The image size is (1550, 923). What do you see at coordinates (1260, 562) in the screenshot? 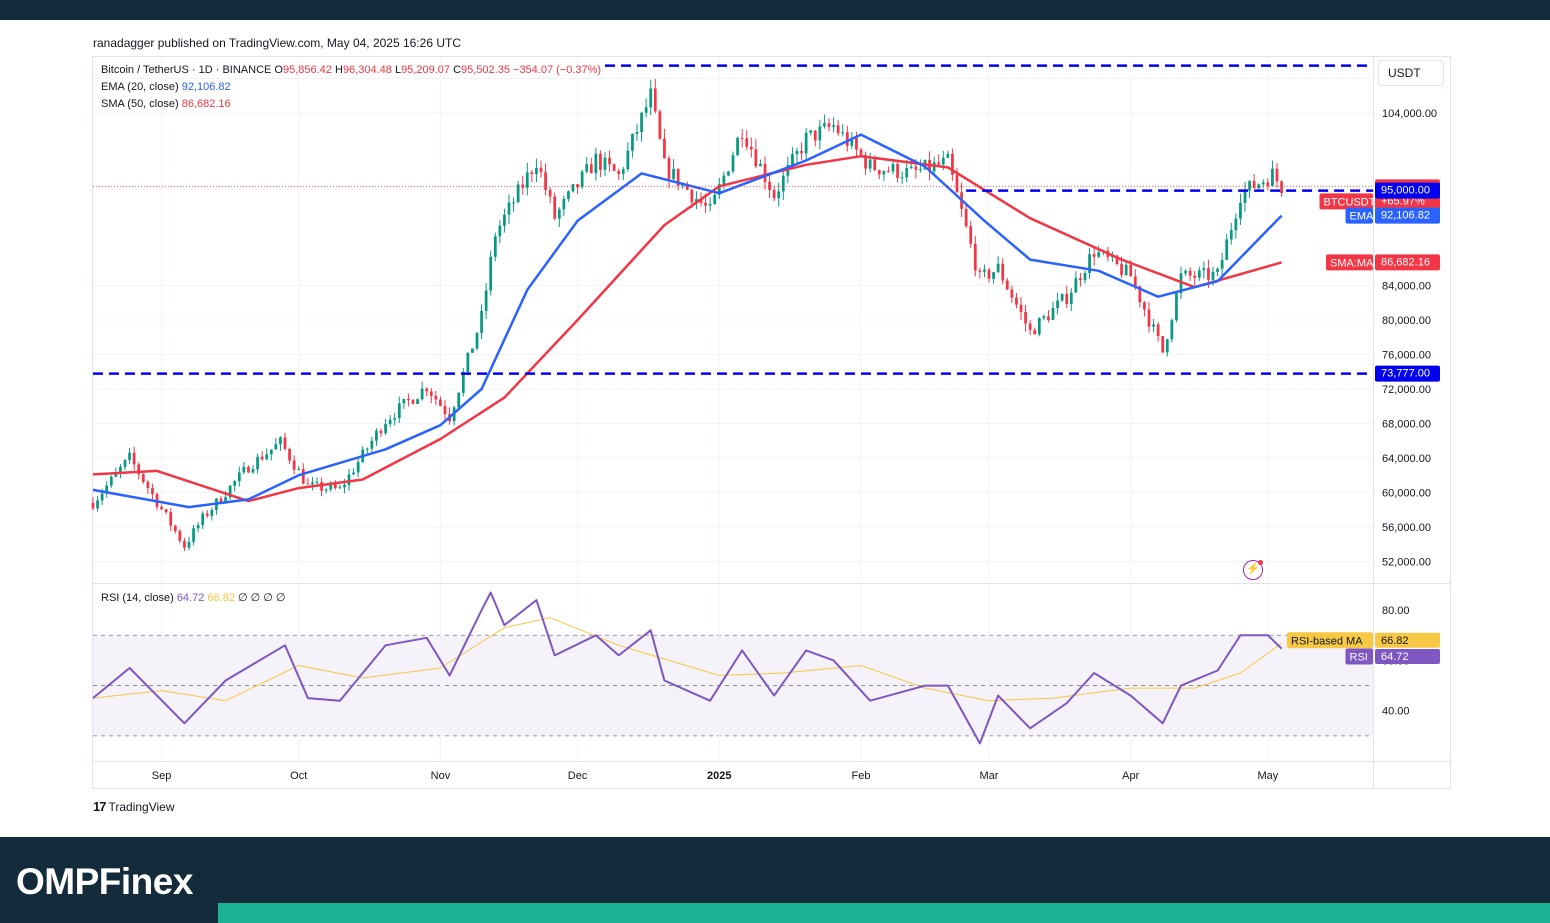
I see `notification-dot` at bounding box center [1260, 562].